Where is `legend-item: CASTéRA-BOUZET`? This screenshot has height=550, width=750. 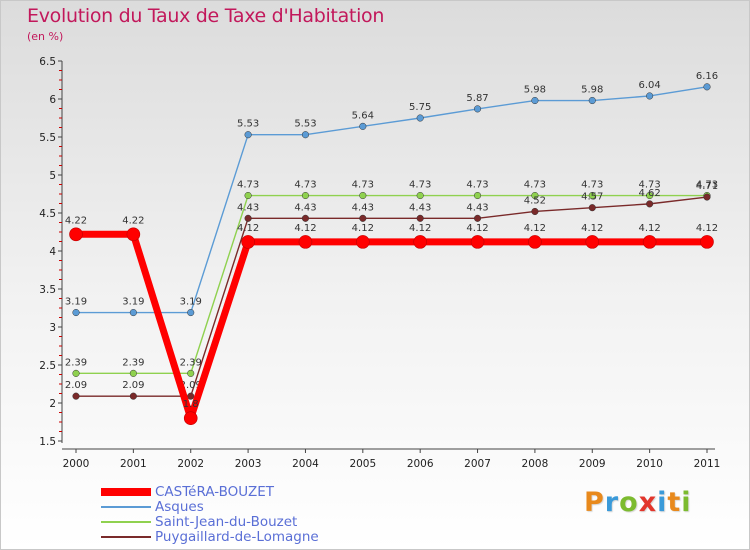 legend-item: CASTéRA-BOUZET is located at coordinates (231, 492).